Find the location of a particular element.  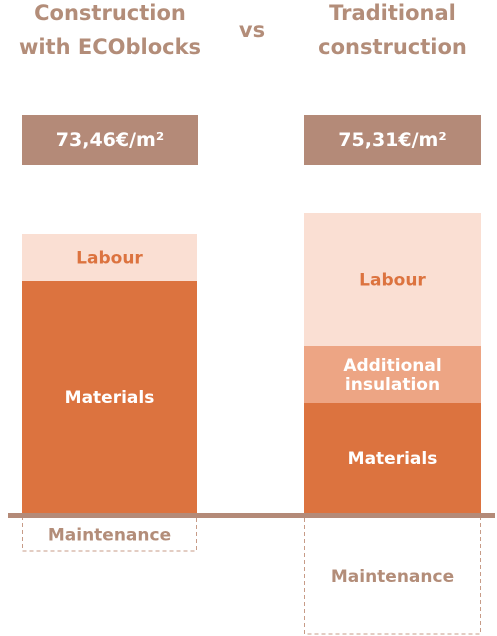

bar-1-maintenance-label: Maintenance is located at coordinates (109, 536).